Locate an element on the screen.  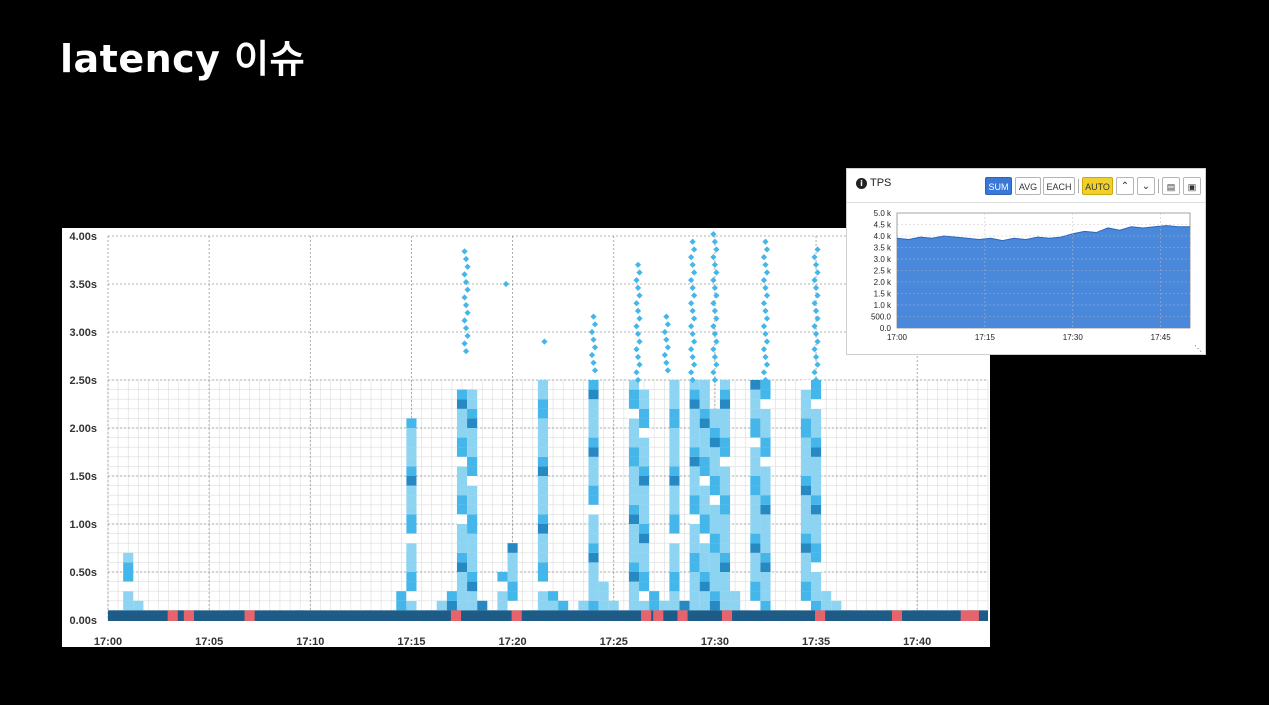
tps-y-tick-label: 2.5 k is located at coordinates (883, 271).